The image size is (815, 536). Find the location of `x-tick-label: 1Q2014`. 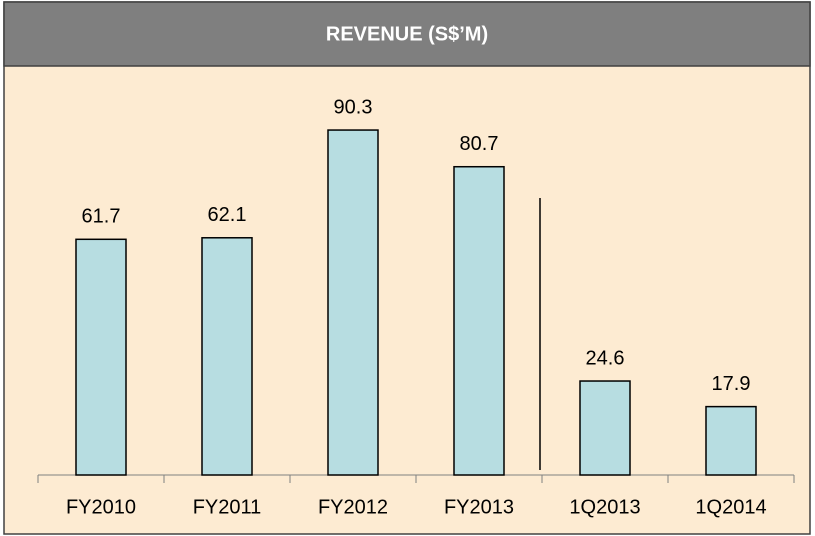

x-tick-label: 1Q2014 is located at coordinates (730, 507).